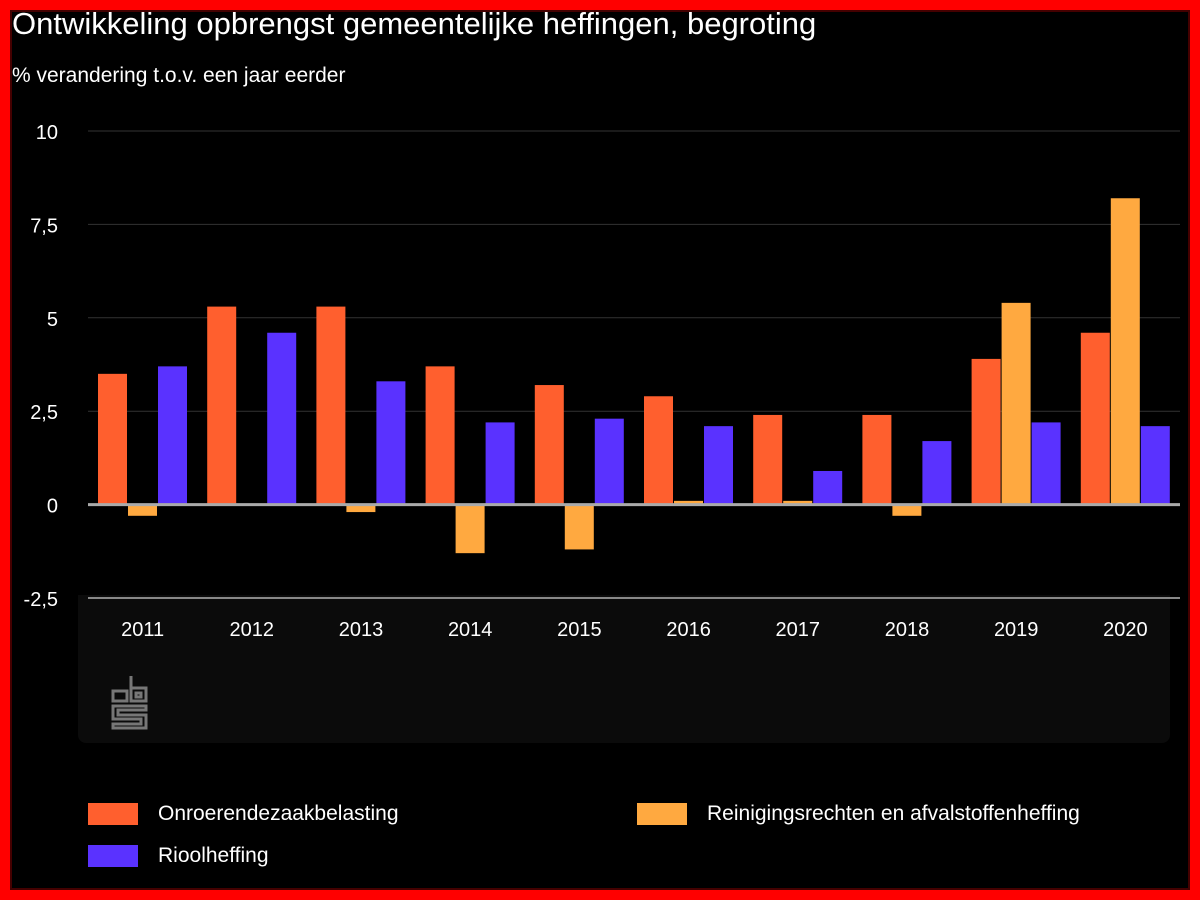 The width and height of the screenshot is (1200, 900). What do you see at coordinates (658, 450) in the screenshot?
I see `bar-onroerendezaakbelasting-2016` at bounding box center [658, 450].